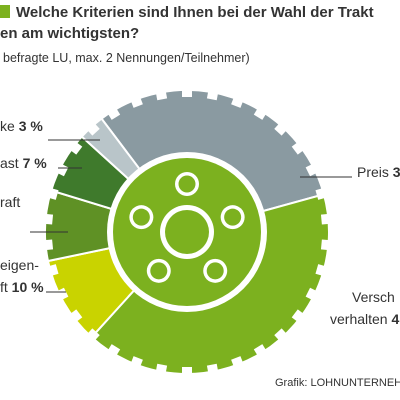 The width and height of the screenshot is (400, 400). I want to click on slice-label: ft 10 %, so click(22, 287).